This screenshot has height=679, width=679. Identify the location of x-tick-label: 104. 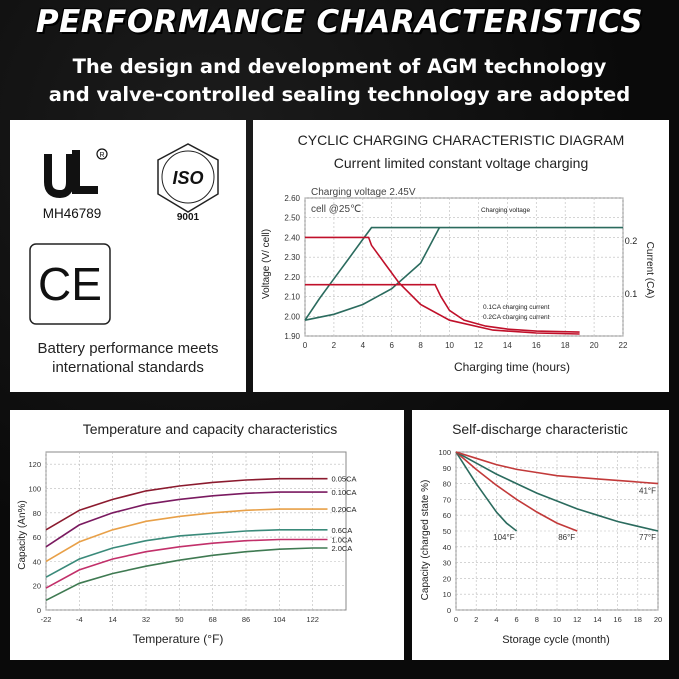
(279, 619).